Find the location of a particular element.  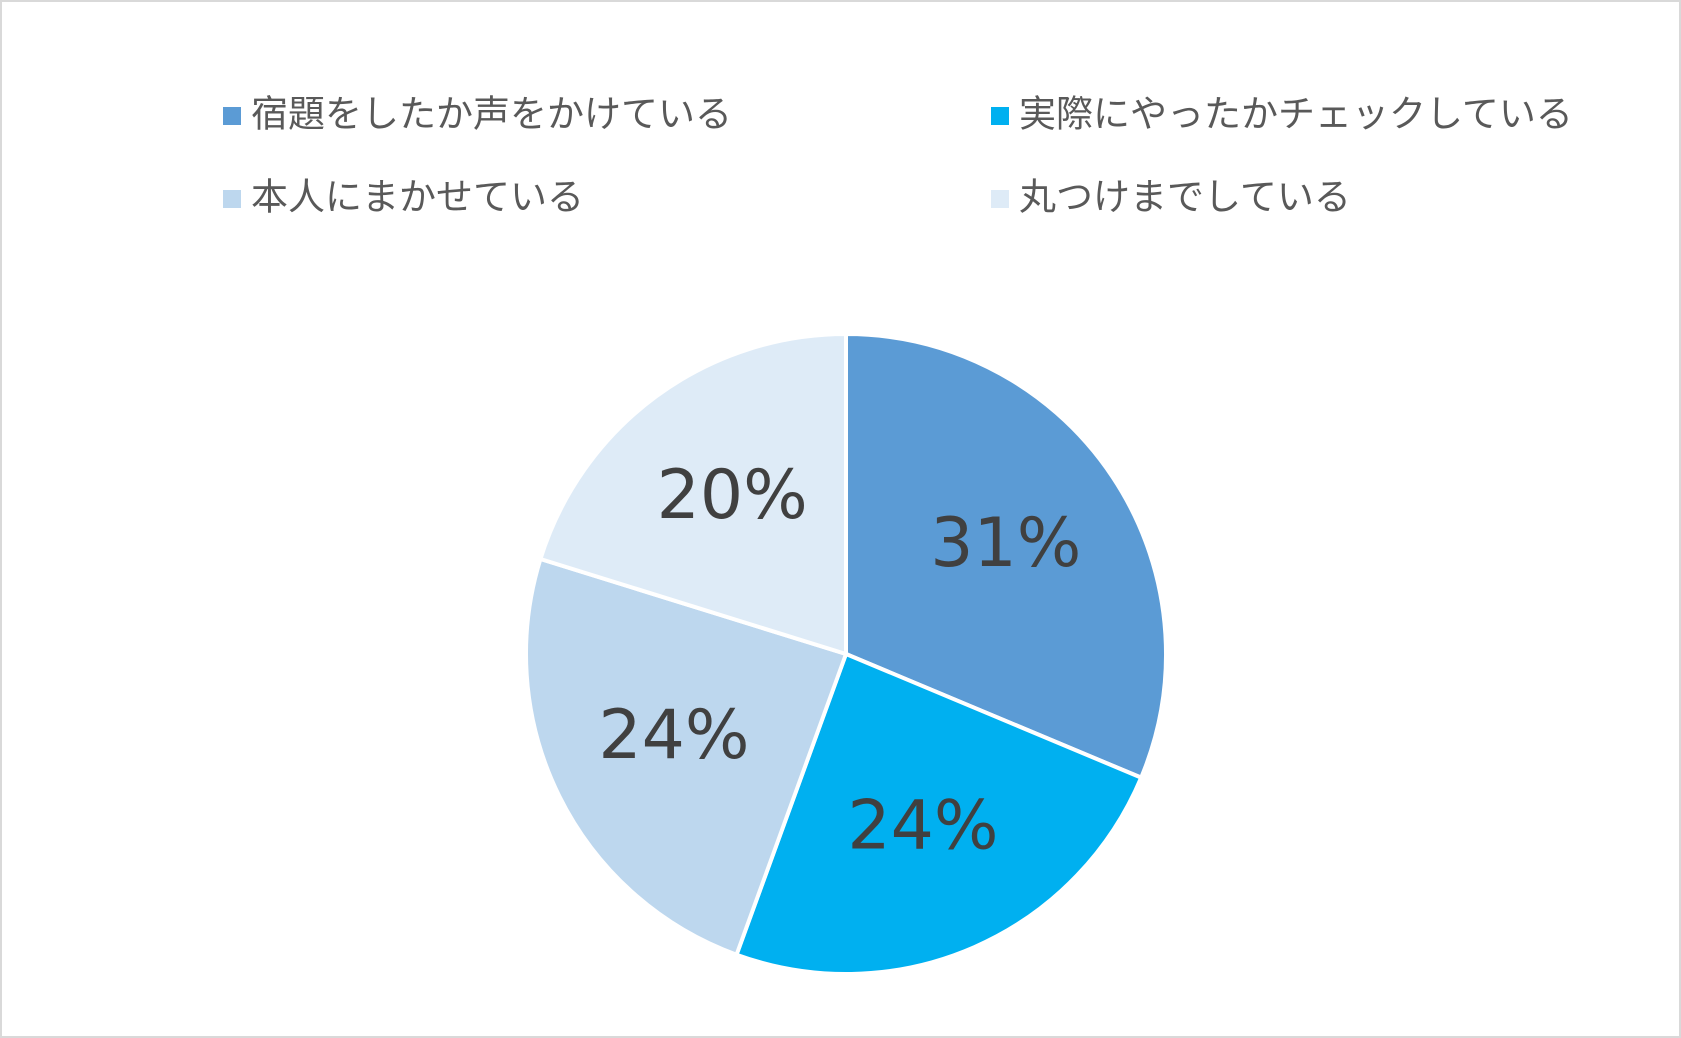

legend-label: 実際にやったかチェックしている is located at coordinates (1296, 114).